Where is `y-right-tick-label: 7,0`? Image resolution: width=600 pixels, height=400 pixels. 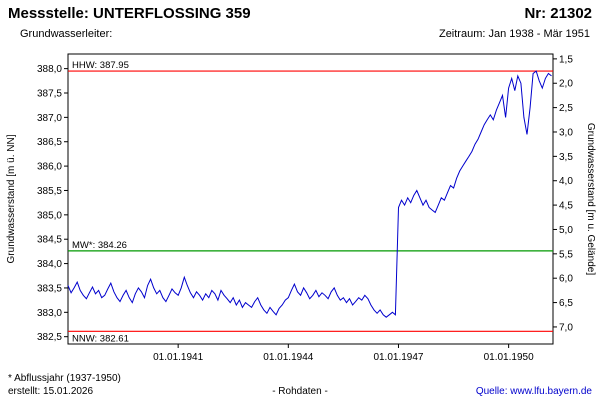 y-right-tick-label: 7,0 is located at coordinates (566, 327).